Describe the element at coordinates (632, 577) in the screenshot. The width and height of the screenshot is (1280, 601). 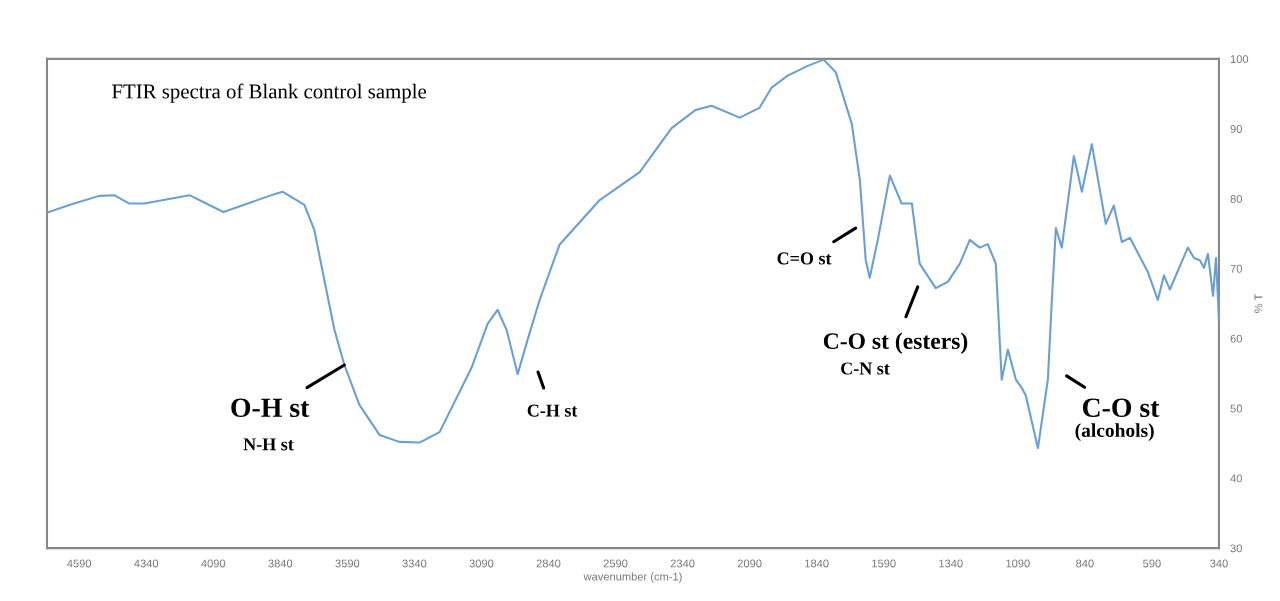
I see `x-axis-title: wavenumber (cm-1)` at that location.